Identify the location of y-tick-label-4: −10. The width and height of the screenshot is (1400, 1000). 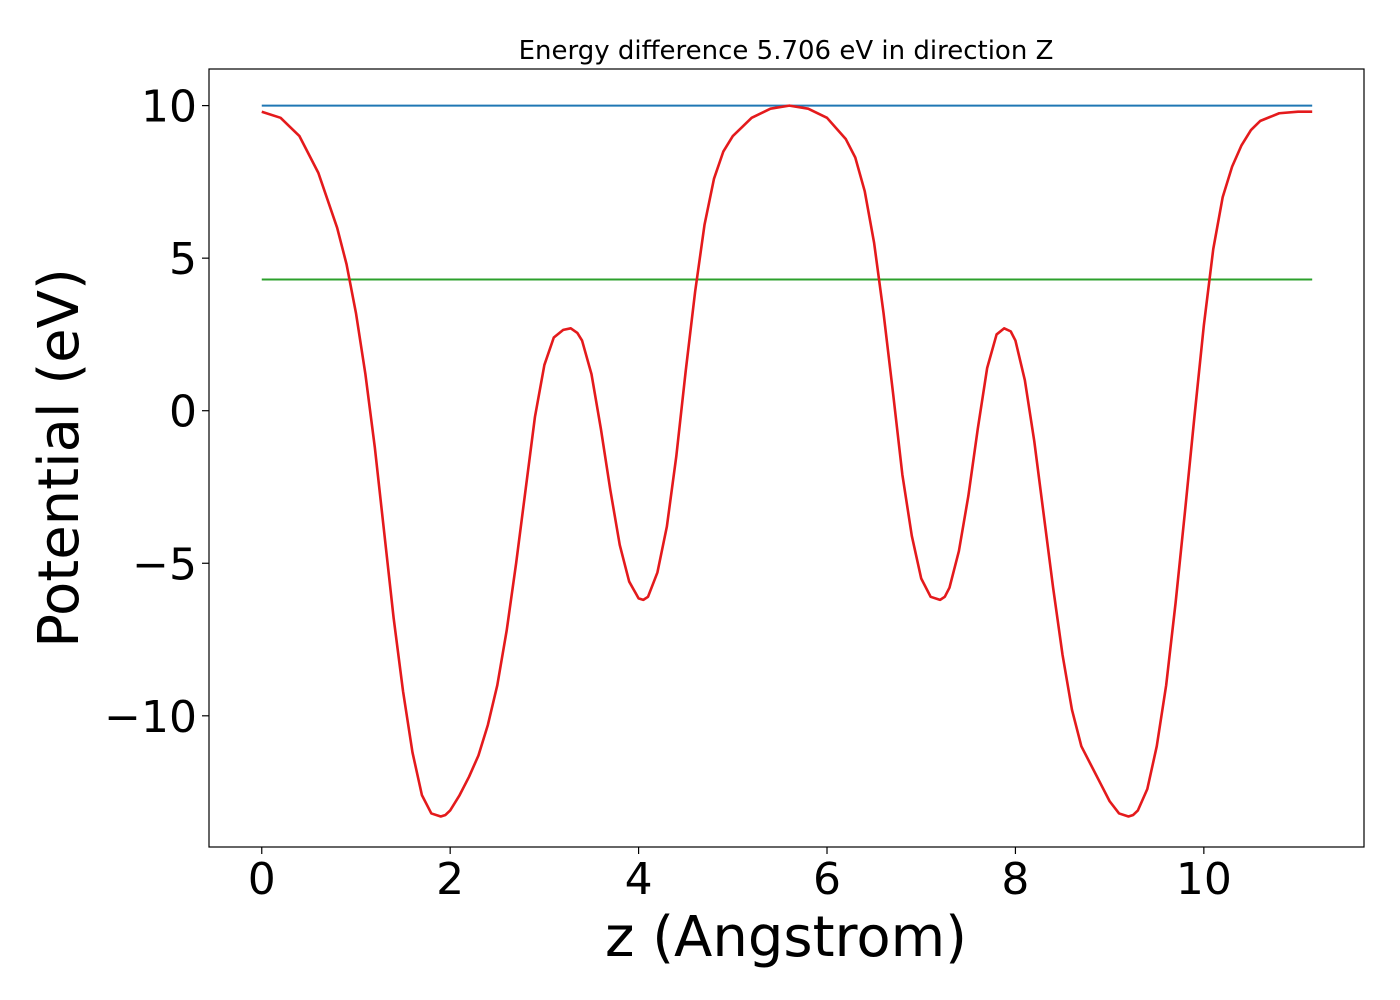
(150, 717).